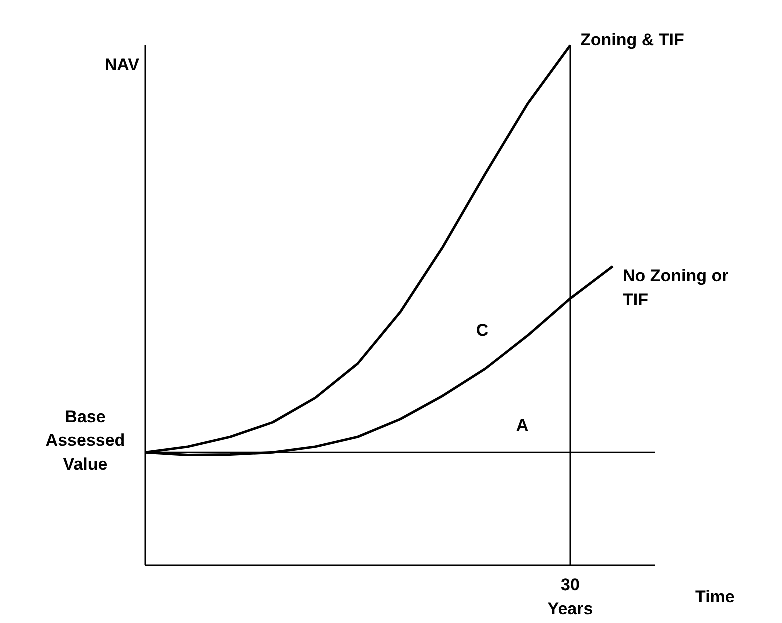  I want to click on series-label: No Zoning or TIF, so click(676, 288).